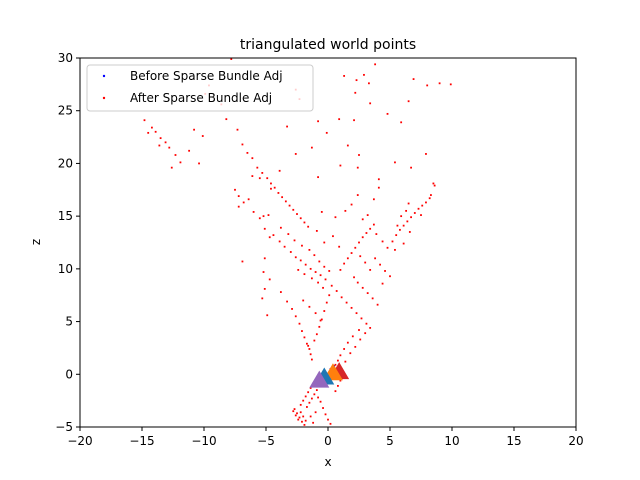 The height and width of the screenshot is (480, 640). Describe the element at coordinates (513, 441) in the screenshot. I see `x-tick-label: 15` at that location.